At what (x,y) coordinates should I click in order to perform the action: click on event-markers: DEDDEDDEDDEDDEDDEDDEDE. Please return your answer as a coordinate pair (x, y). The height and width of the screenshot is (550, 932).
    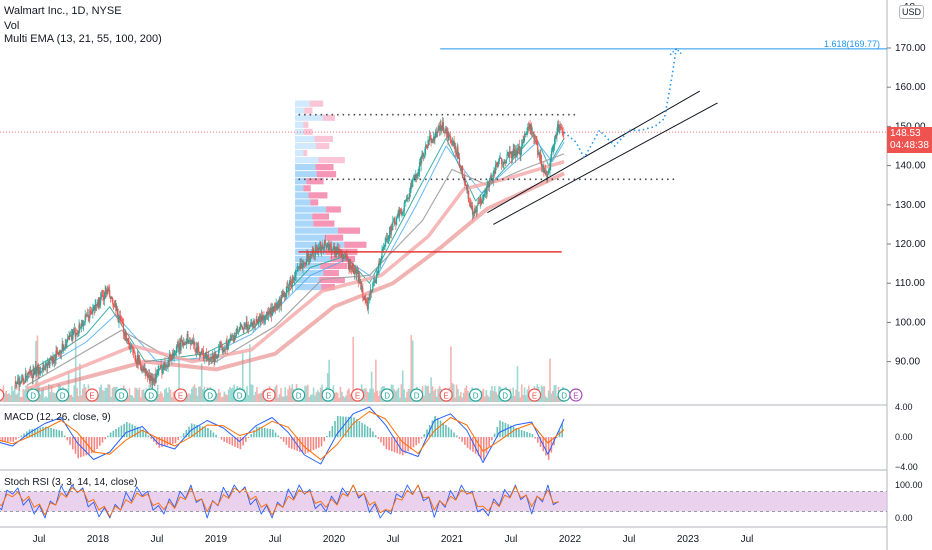
    Looking at the image, I should click on (291, 395).